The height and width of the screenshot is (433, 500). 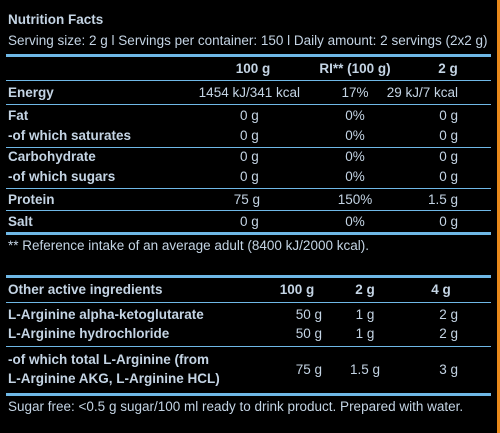 I want to click on hcl-2g: 1 g, so click(x=365, y=333).